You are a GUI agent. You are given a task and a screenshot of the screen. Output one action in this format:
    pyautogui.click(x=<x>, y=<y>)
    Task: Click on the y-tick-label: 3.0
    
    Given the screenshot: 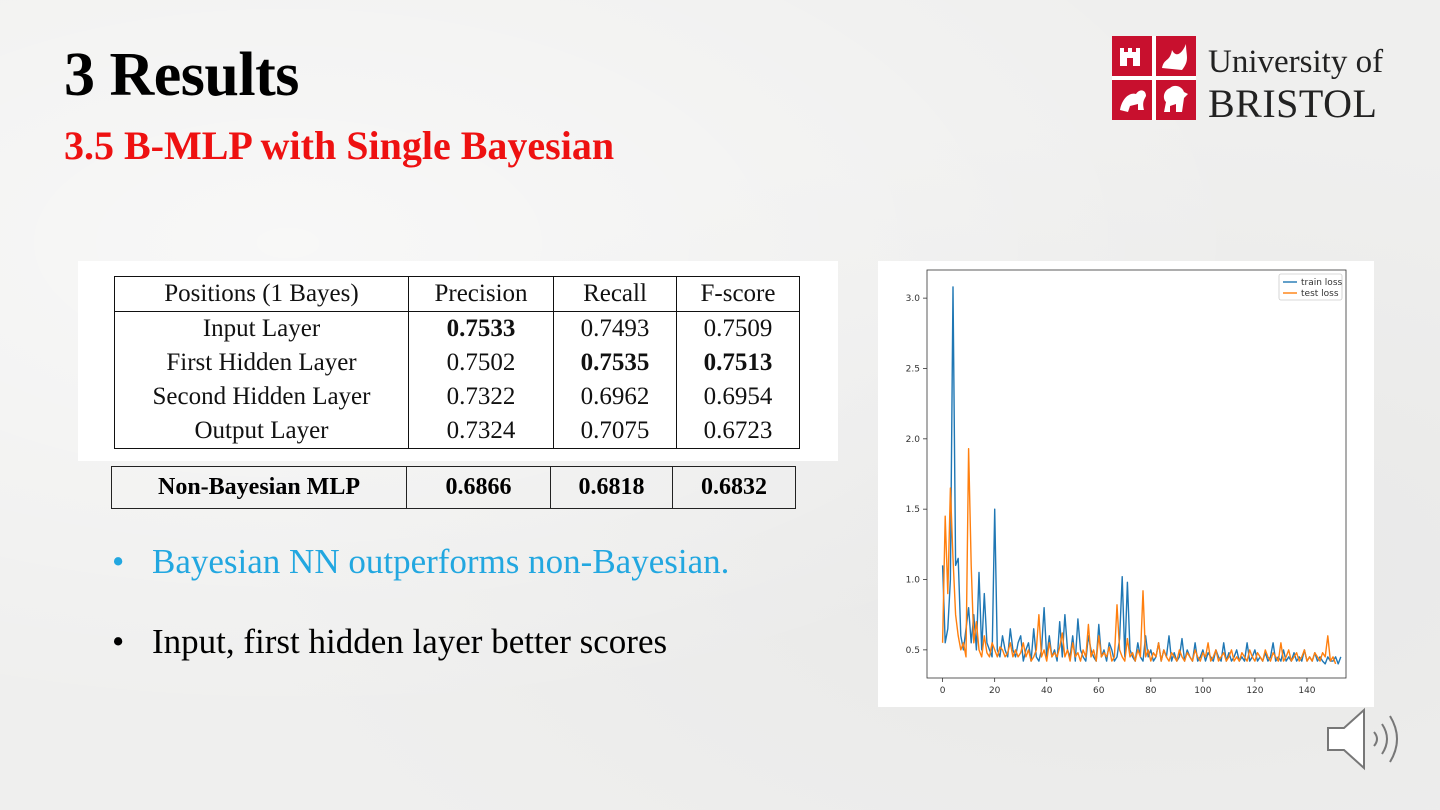 What is the action you would take?
    pyautogui.click(x=913, y=299)
    